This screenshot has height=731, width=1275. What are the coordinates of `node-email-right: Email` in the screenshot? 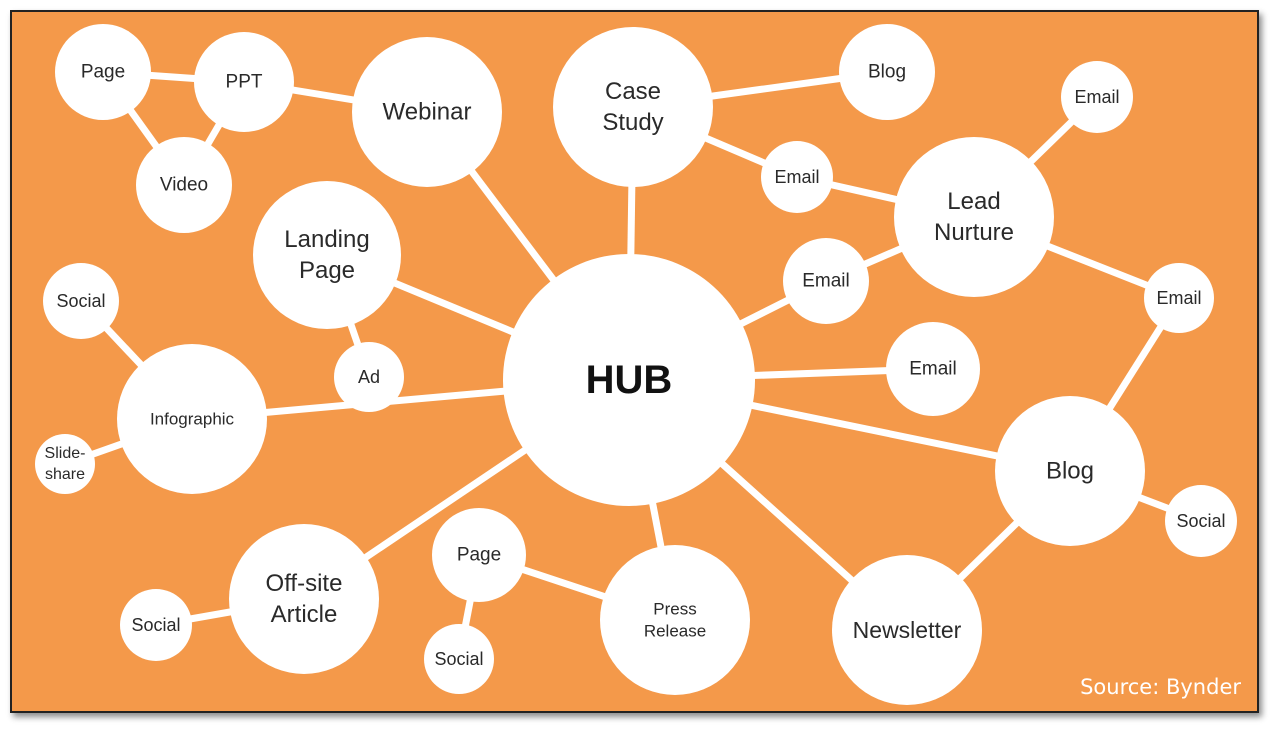 It's located at (1179, 298).